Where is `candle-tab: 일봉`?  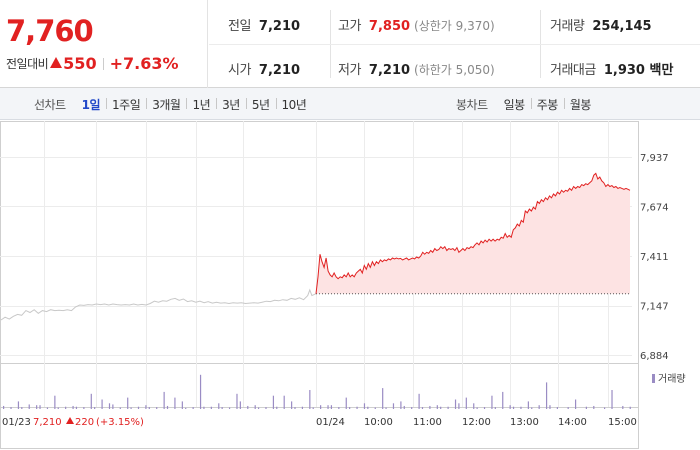
candle-tab: 일봉 is located at coordinates (514, 104).